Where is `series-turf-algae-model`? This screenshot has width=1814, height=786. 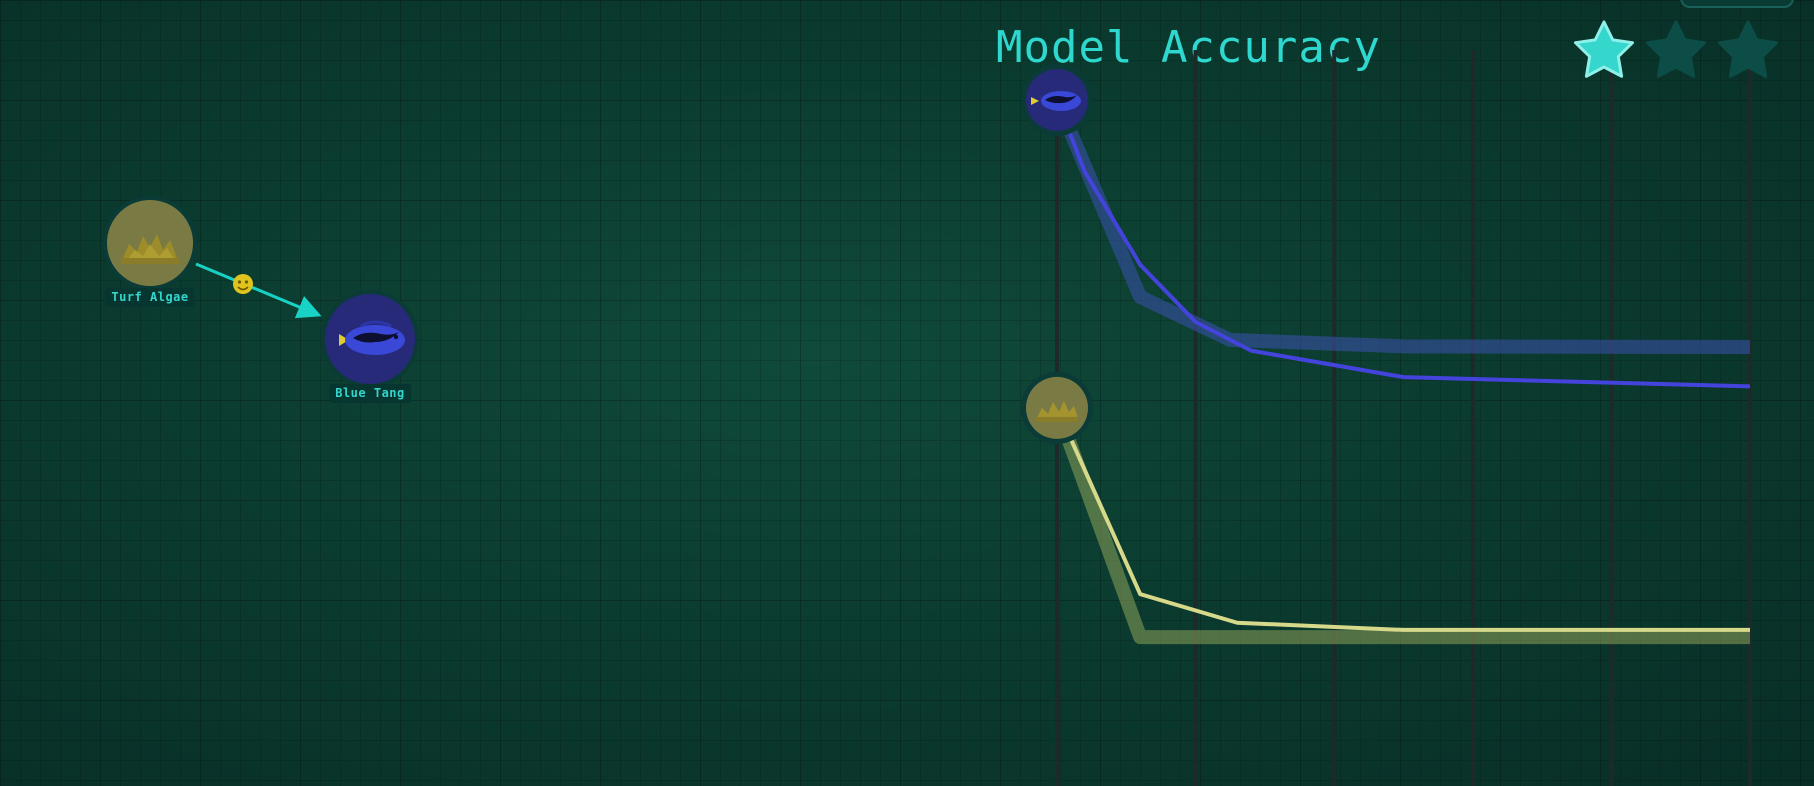
series-turf-algae-model is located at coordinates (1402, 519).